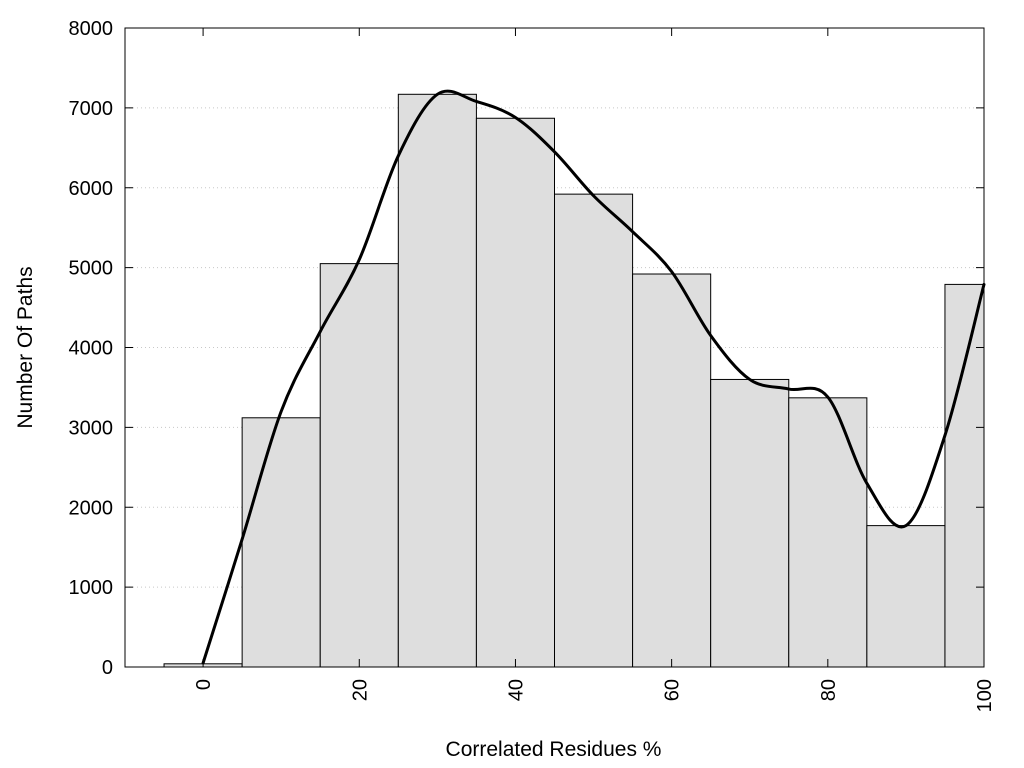 Image resolution: width=1024 pixels, height=768 pixels. What do you see at coordinates (91, 29) in the screenshot?
I see `y-tick-label: 8000` at bounding box center [91, 29].